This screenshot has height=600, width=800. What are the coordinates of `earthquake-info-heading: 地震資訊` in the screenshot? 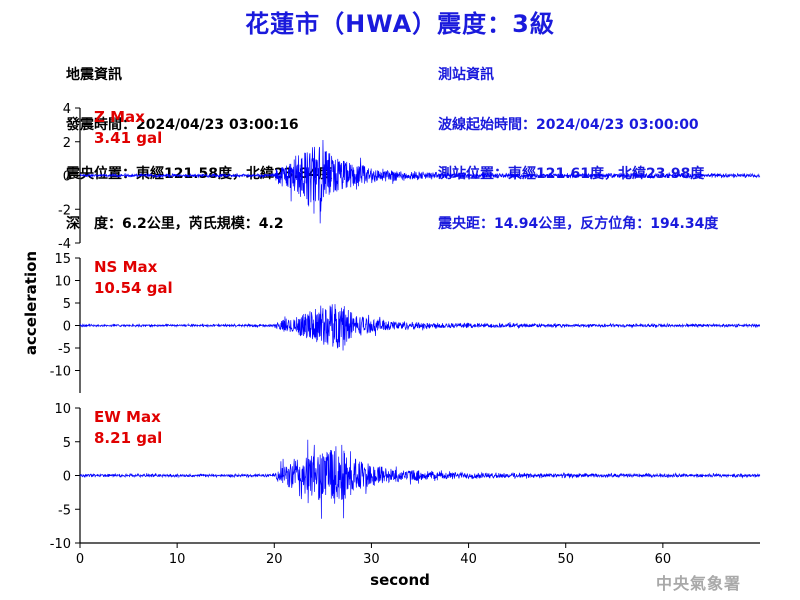 It's located at (94, 75).